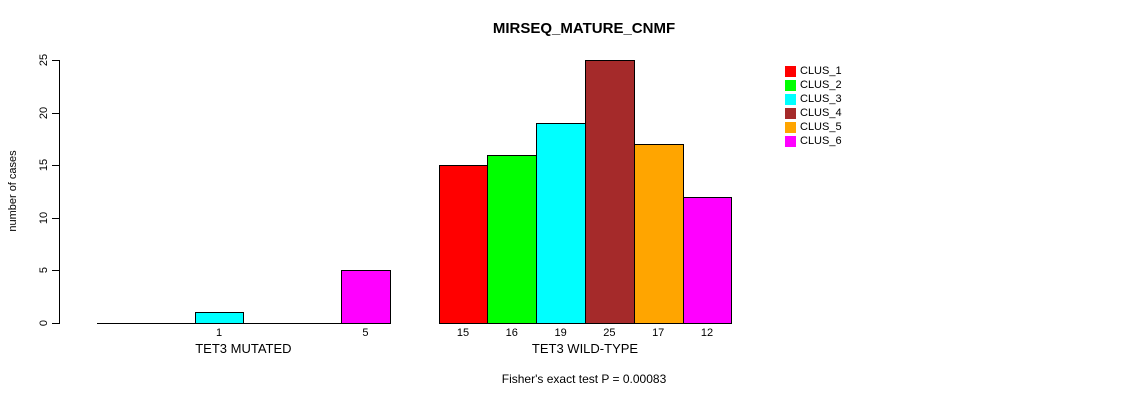 This screenshot has height=400, width=1140. What do you see at coordinates (585, 348) in the screenshot?
I see `x-group-label: TET3 WILD-TYPE` at bounding box center [585, 348].